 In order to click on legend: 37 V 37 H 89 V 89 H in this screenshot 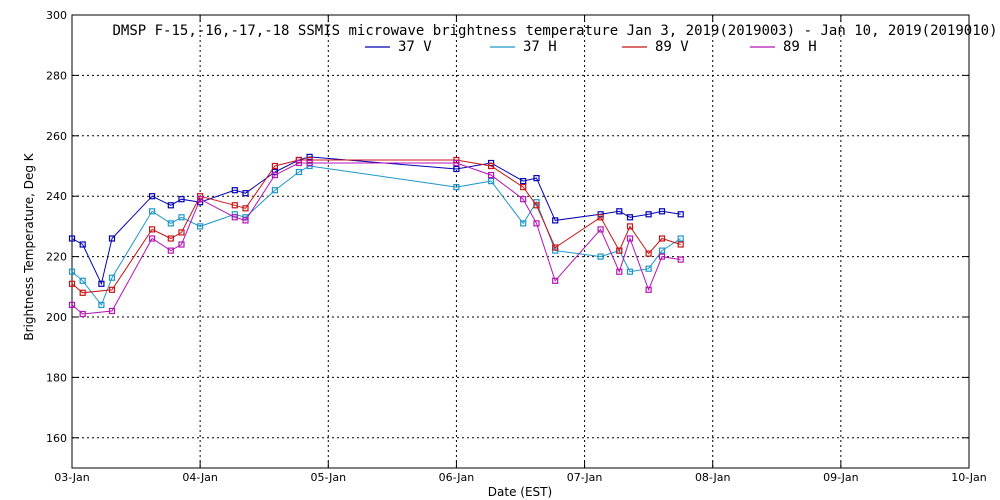, I will do `click(591, 47)`.